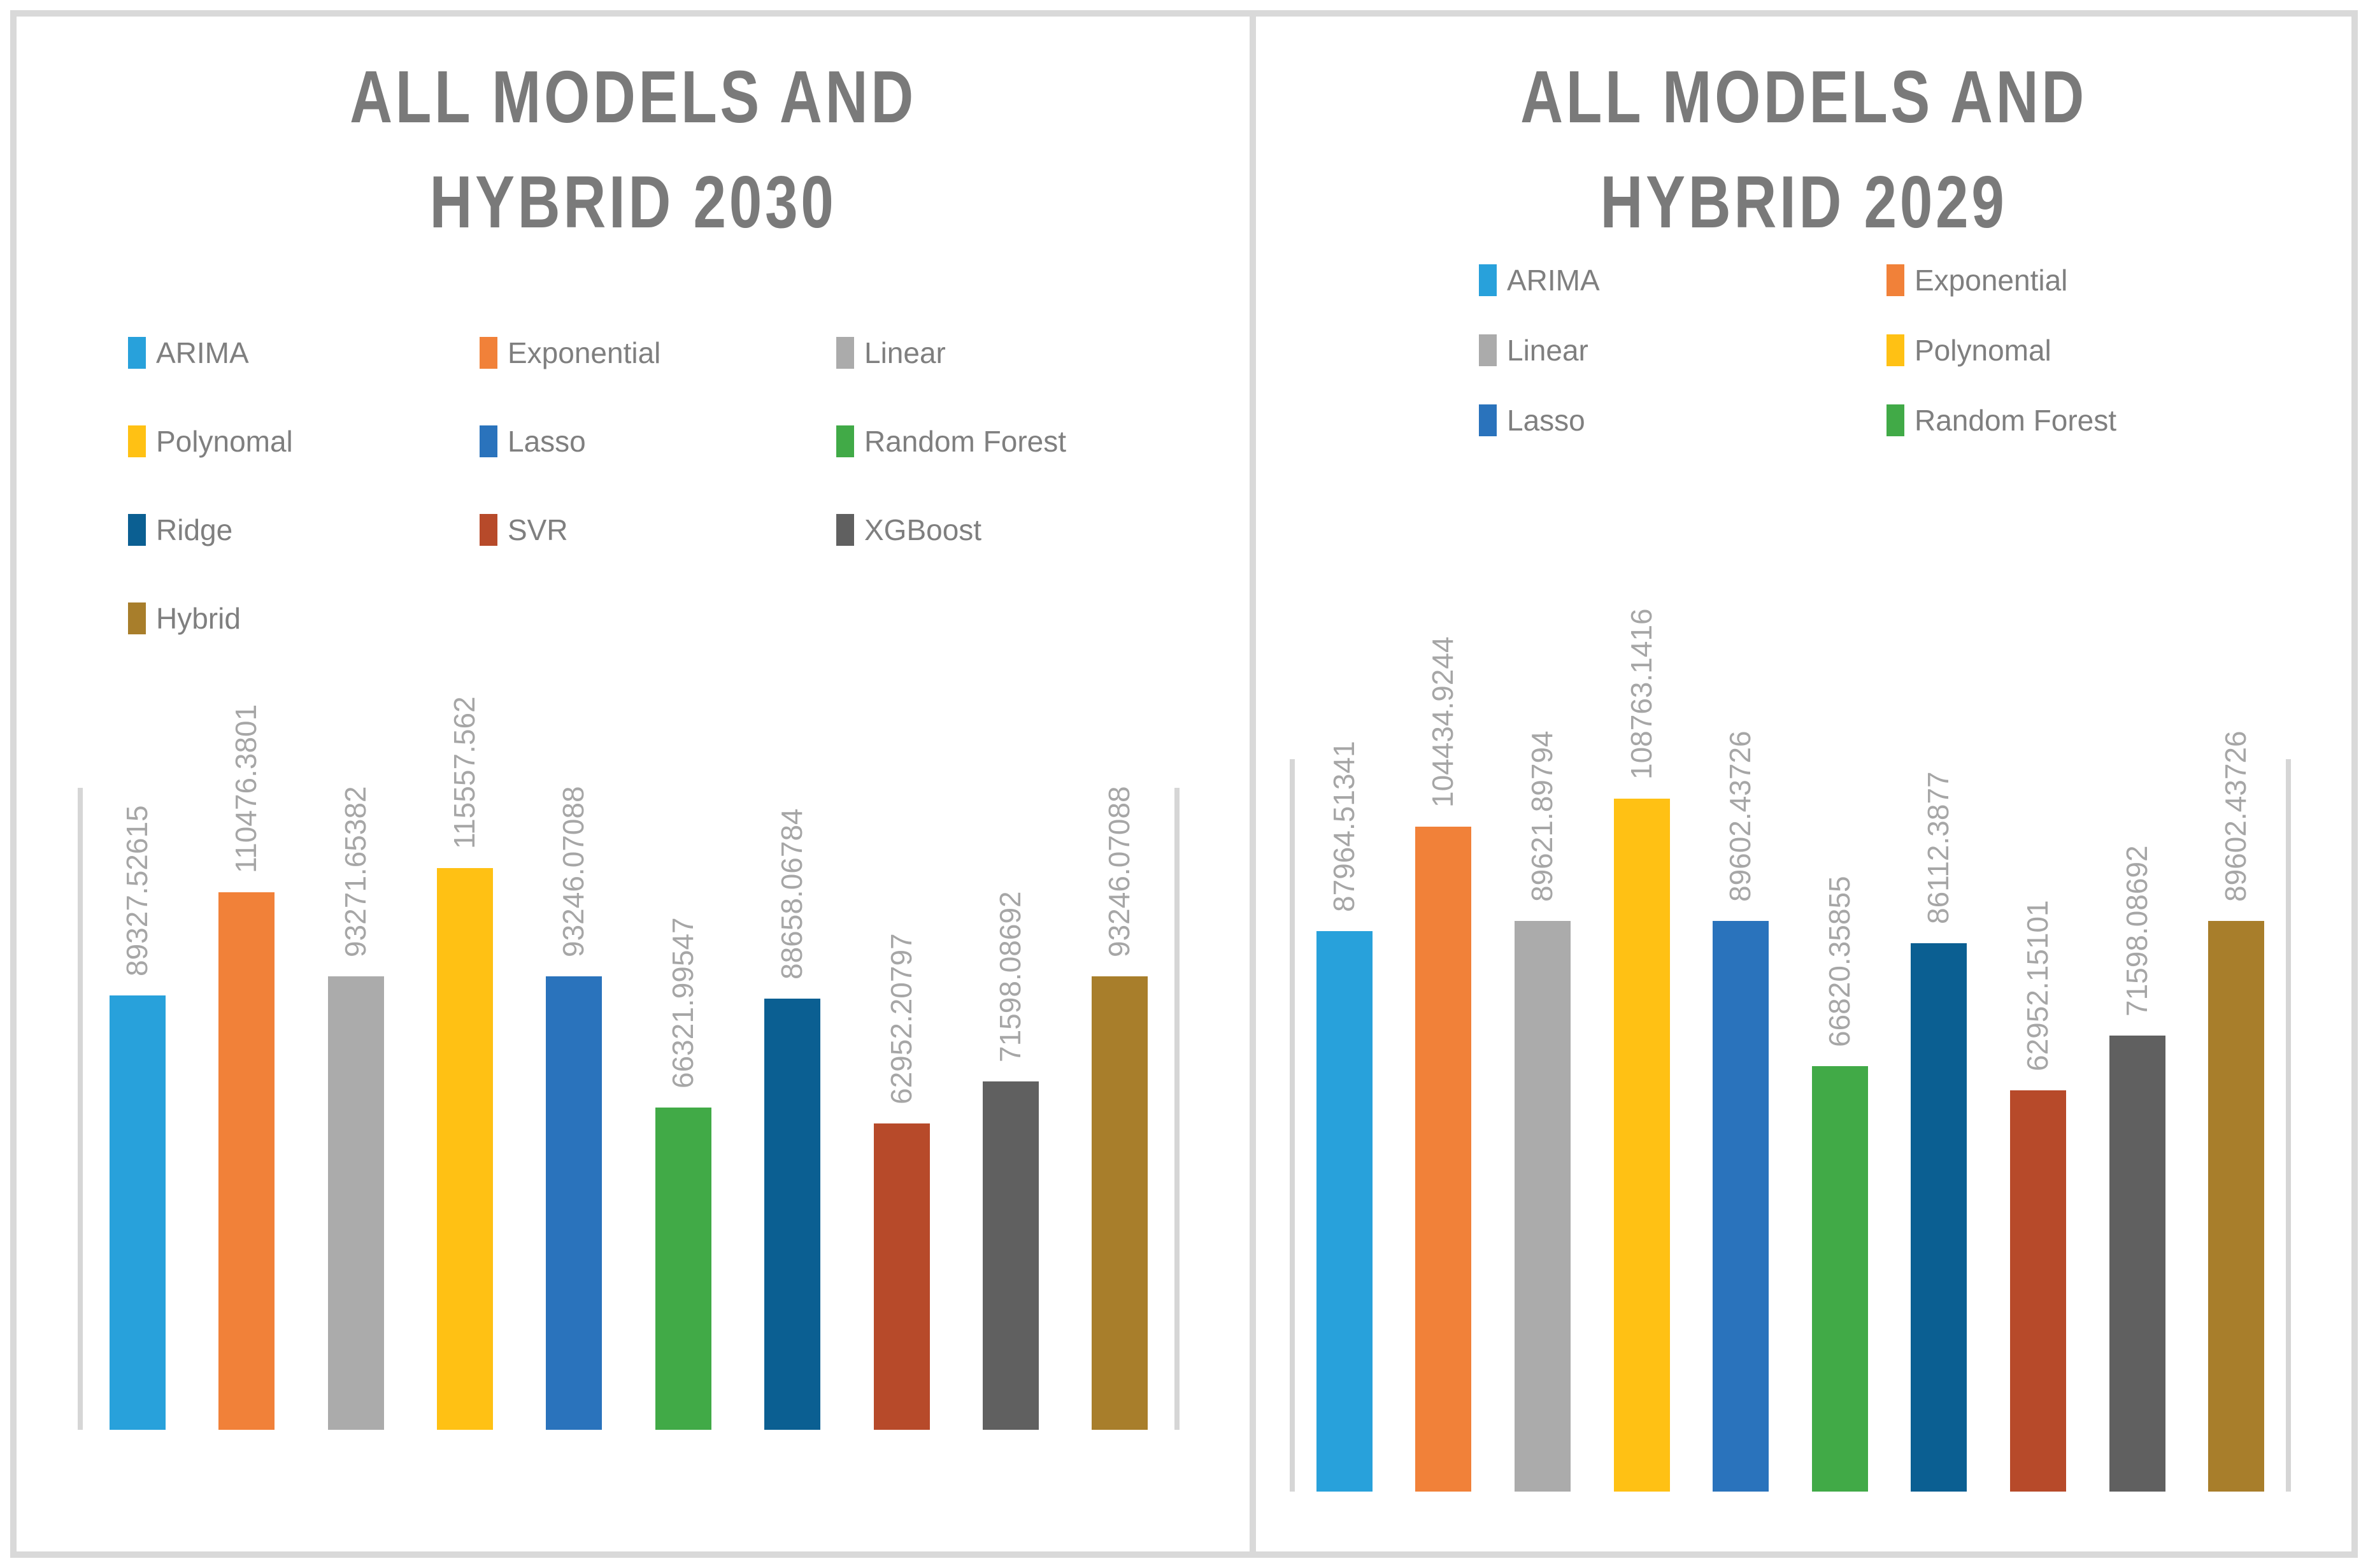 This screenshot has width=2368, height=1568. What do you see at coordinates (464, 772) in the screenshot?
I see `bar-value-label: 115557.562` at bounding box center [464, 772].